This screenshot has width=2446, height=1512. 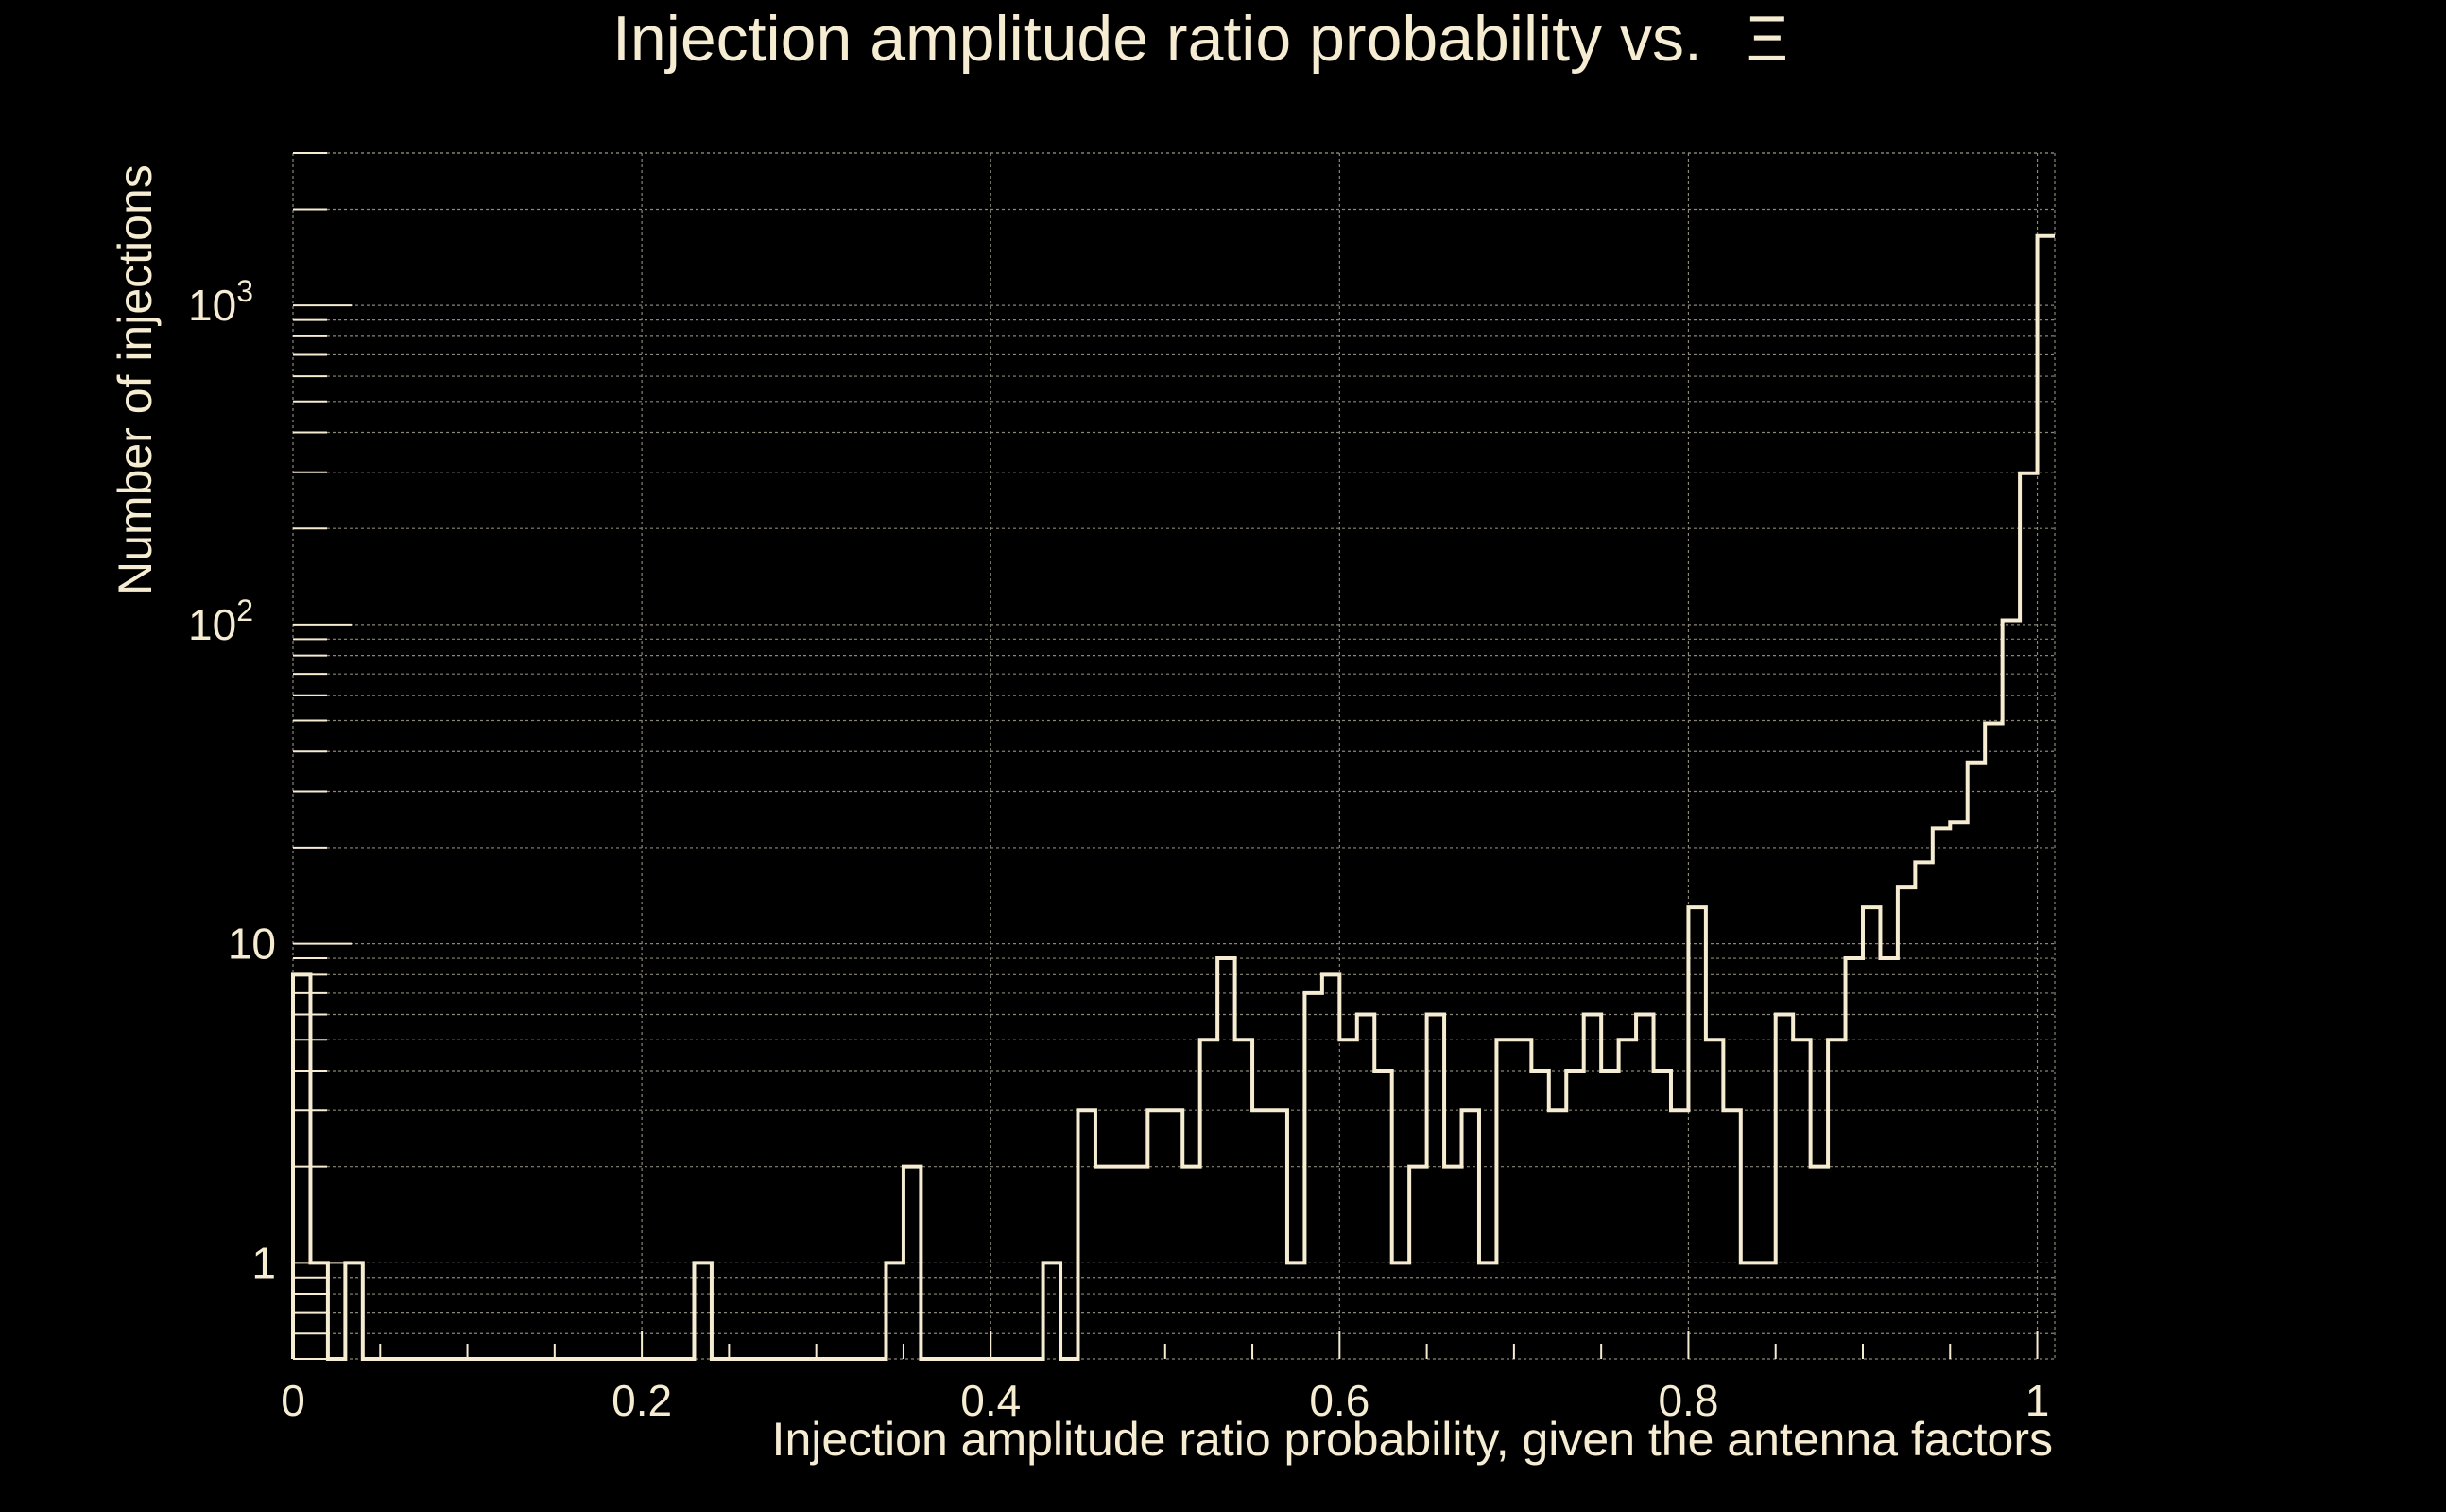 What do you see at coordinates (1339, 1400) in the screenshot?
I see `x-tick-label: 0.6` at bounding box center [1339, 1400].